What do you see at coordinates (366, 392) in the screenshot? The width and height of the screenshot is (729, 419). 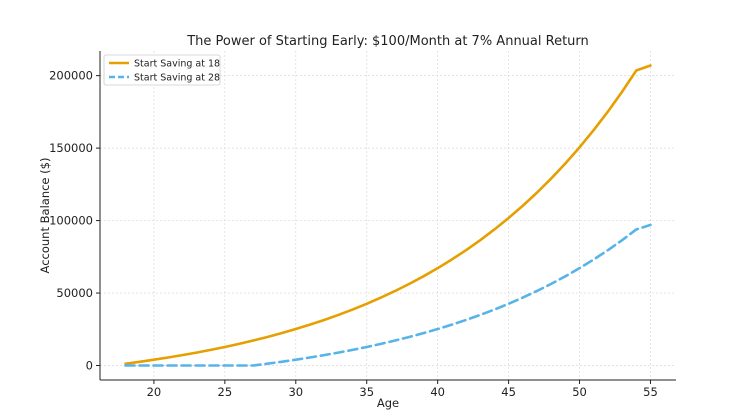 I see `x-tick-label: 35` at bounding box center [366, 392].